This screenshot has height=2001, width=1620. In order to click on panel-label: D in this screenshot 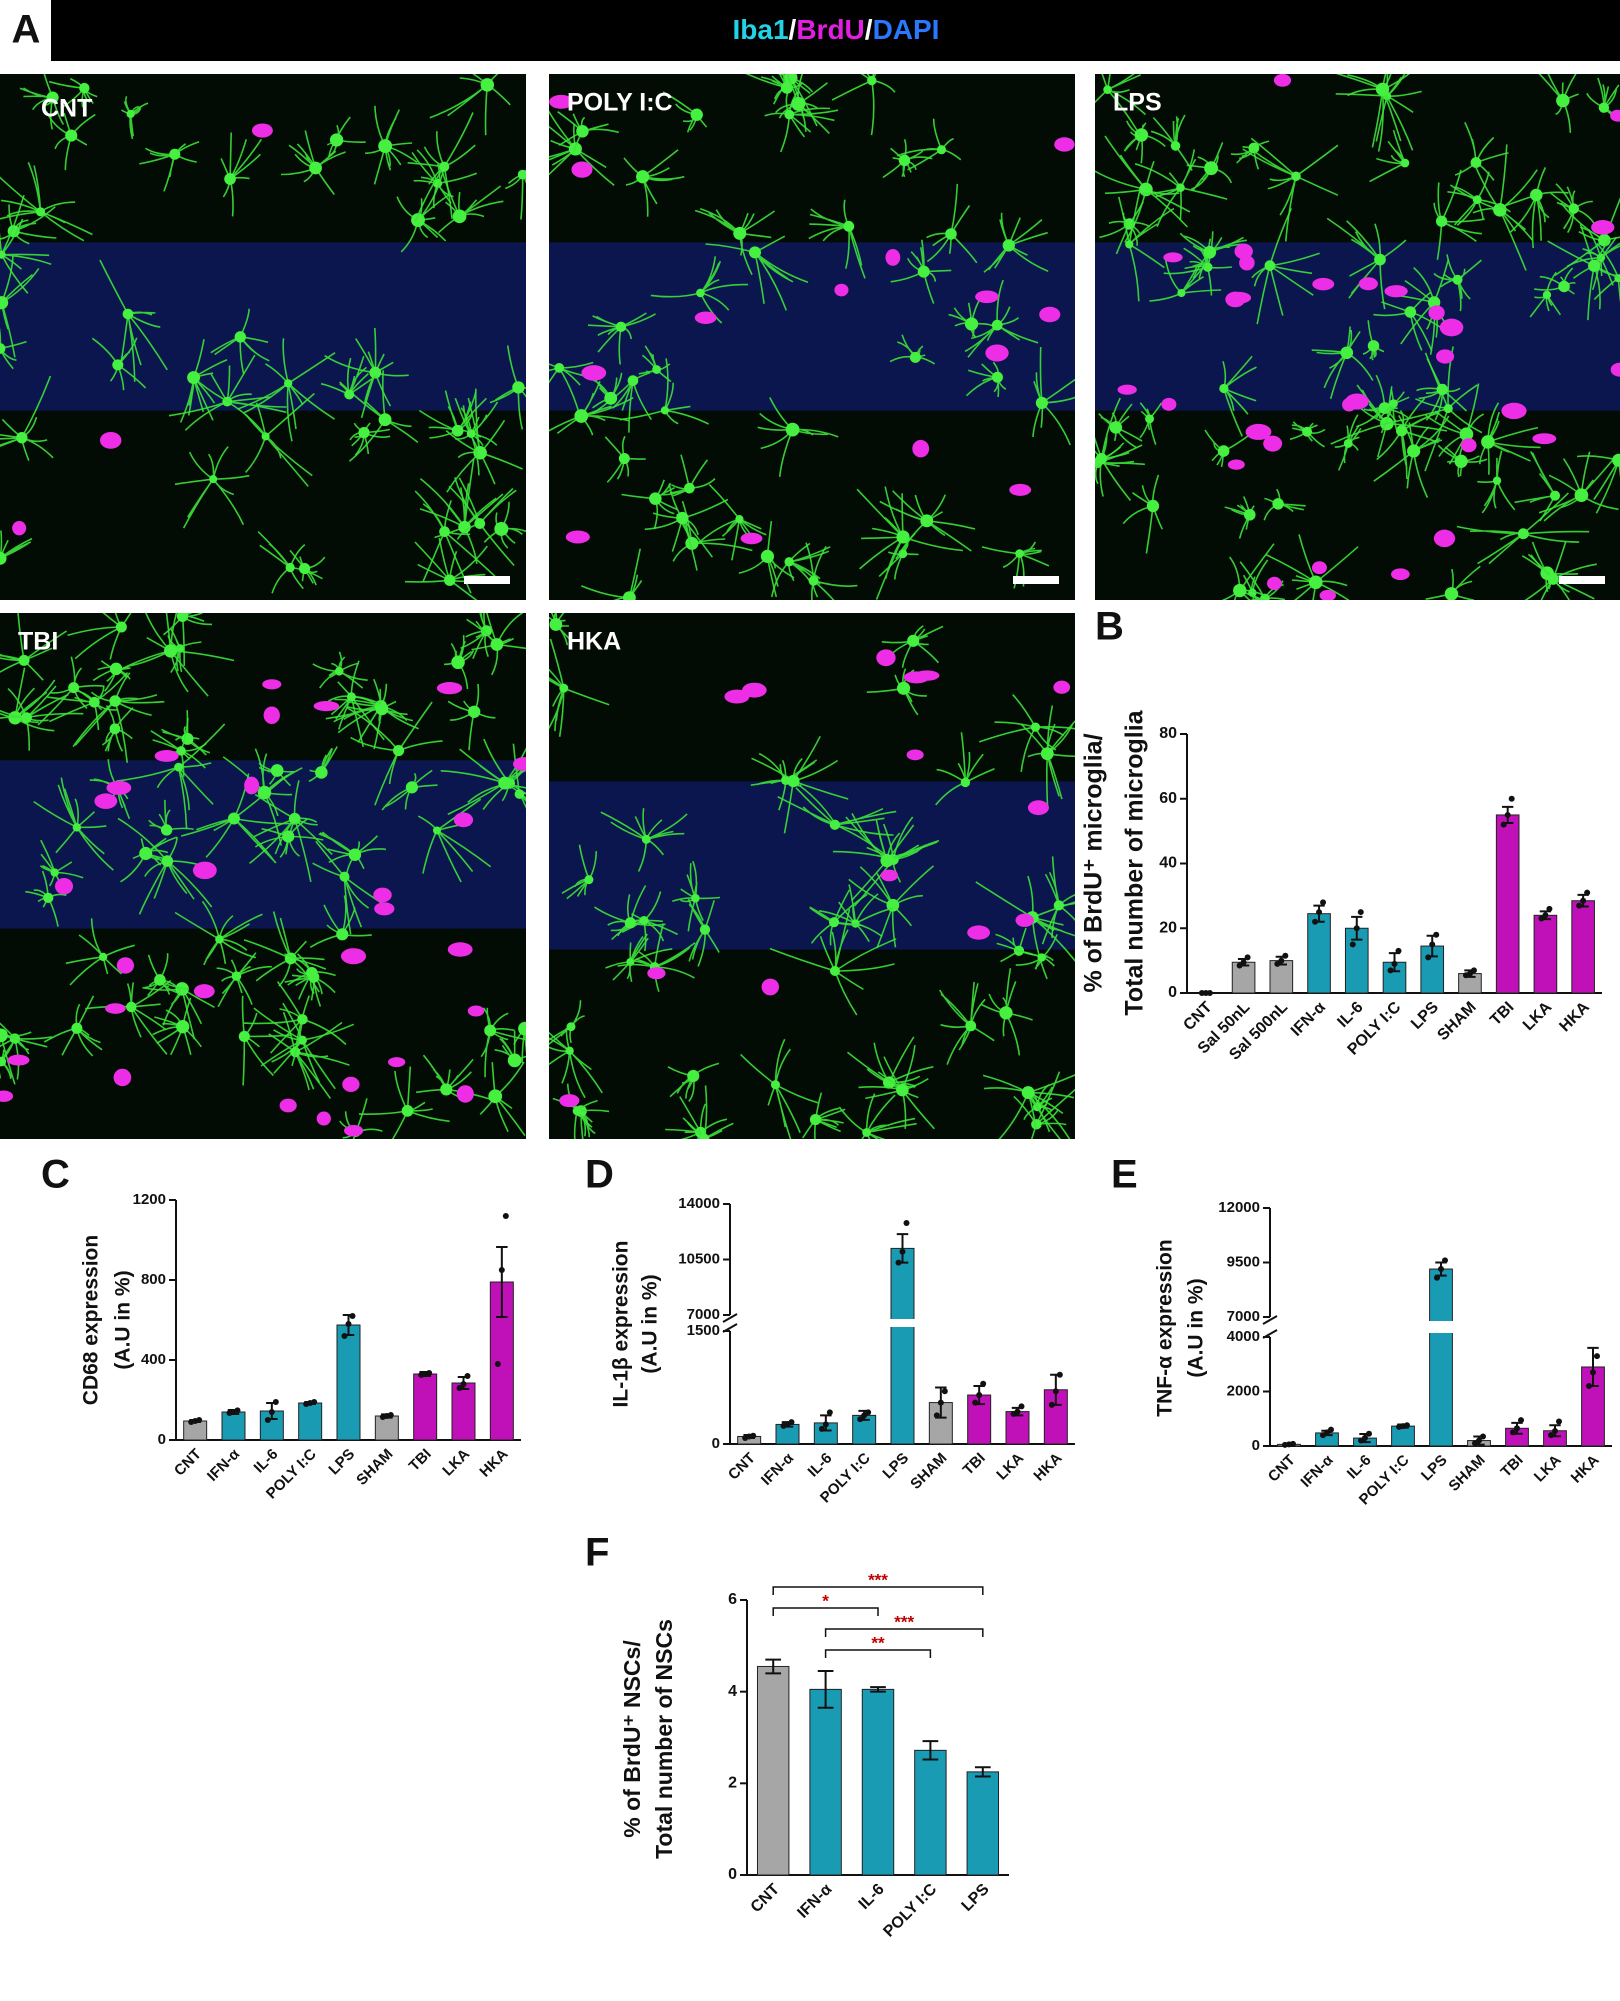, I will do `click(599, 1175)`.